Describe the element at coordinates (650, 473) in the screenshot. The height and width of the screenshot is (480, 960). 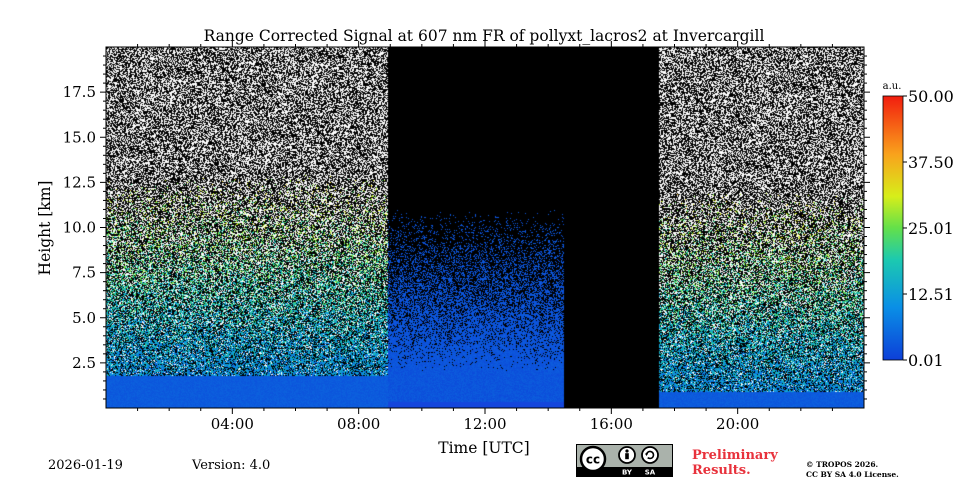
I see `sa-label: SA` at that location.